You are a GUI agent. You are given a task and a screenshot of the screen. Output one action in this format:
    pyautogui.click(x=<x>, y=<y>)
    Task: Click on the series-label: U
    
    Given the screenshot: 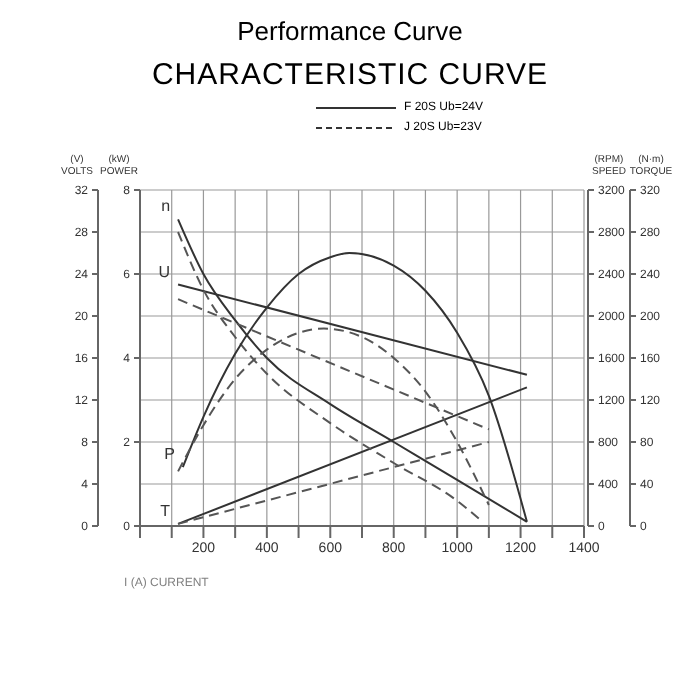 What is the action you would take?
    pyautogui.click(x=164, y=271)
    